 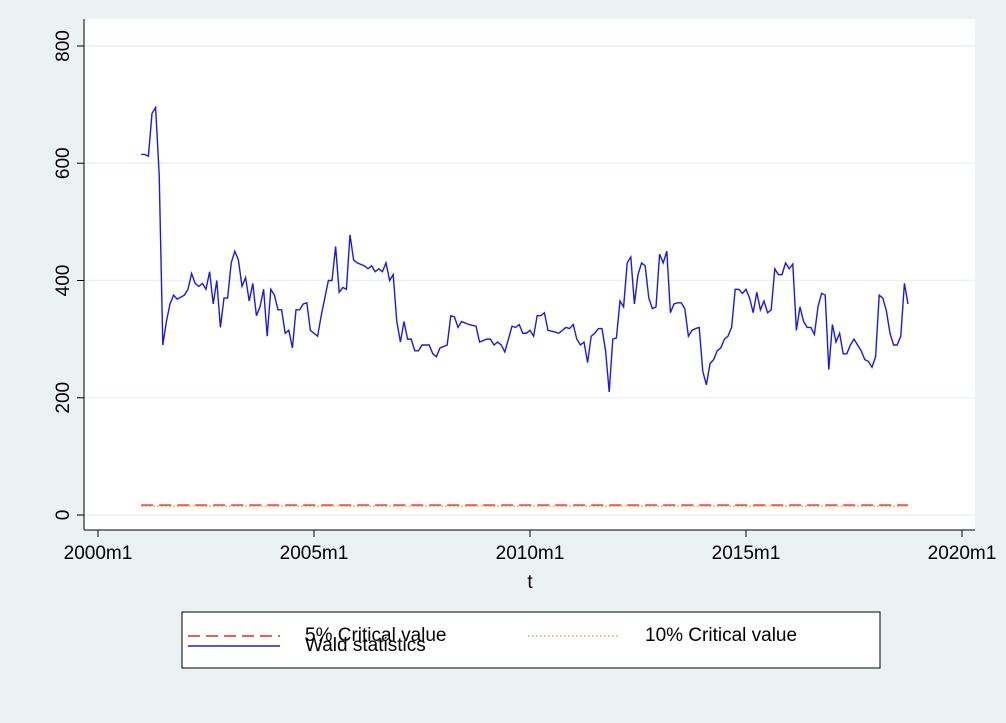 What do you see at coordinates (63, 46) in the screenshot?
I see `y-tick-label: 800` at bounding box center [63, 46].